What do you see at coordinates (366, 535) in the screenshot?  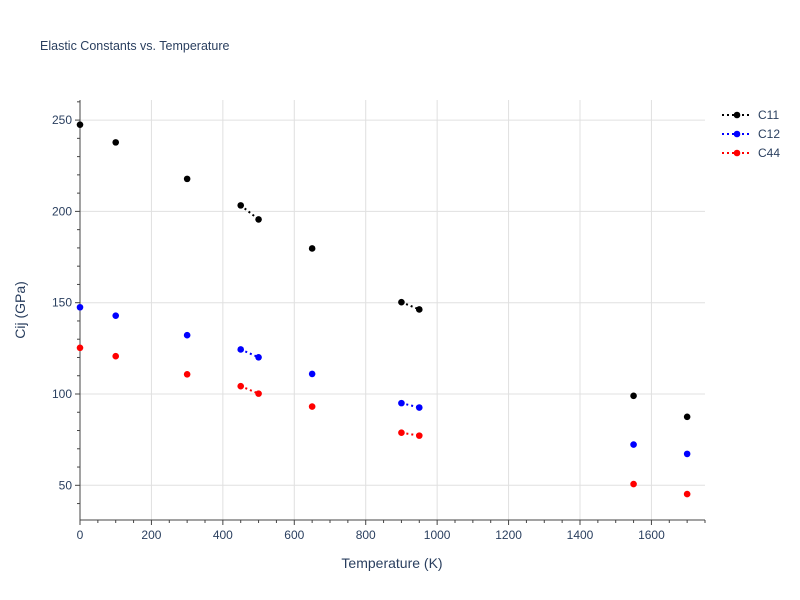 I see `x-tick-label: 800` at bounding box center [366, 535].